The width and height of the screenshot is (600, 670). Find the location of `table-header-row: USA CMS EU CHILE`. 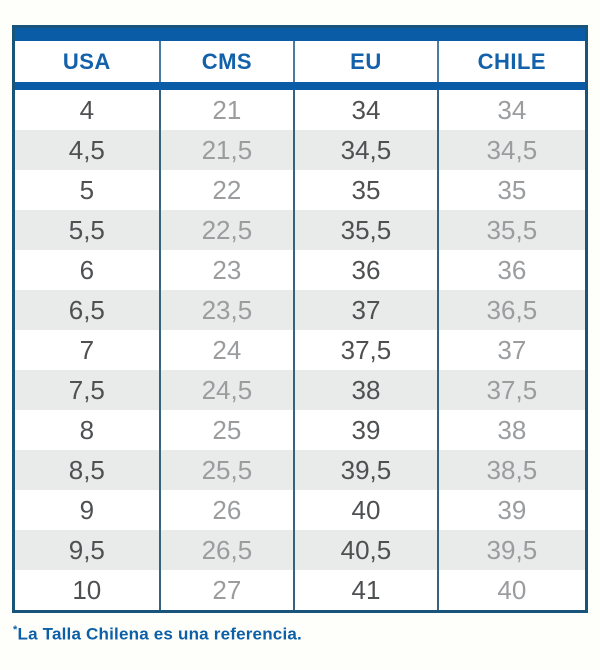

table-header-row: USA CMS EU CHILE is located at coordinates (300, 61).